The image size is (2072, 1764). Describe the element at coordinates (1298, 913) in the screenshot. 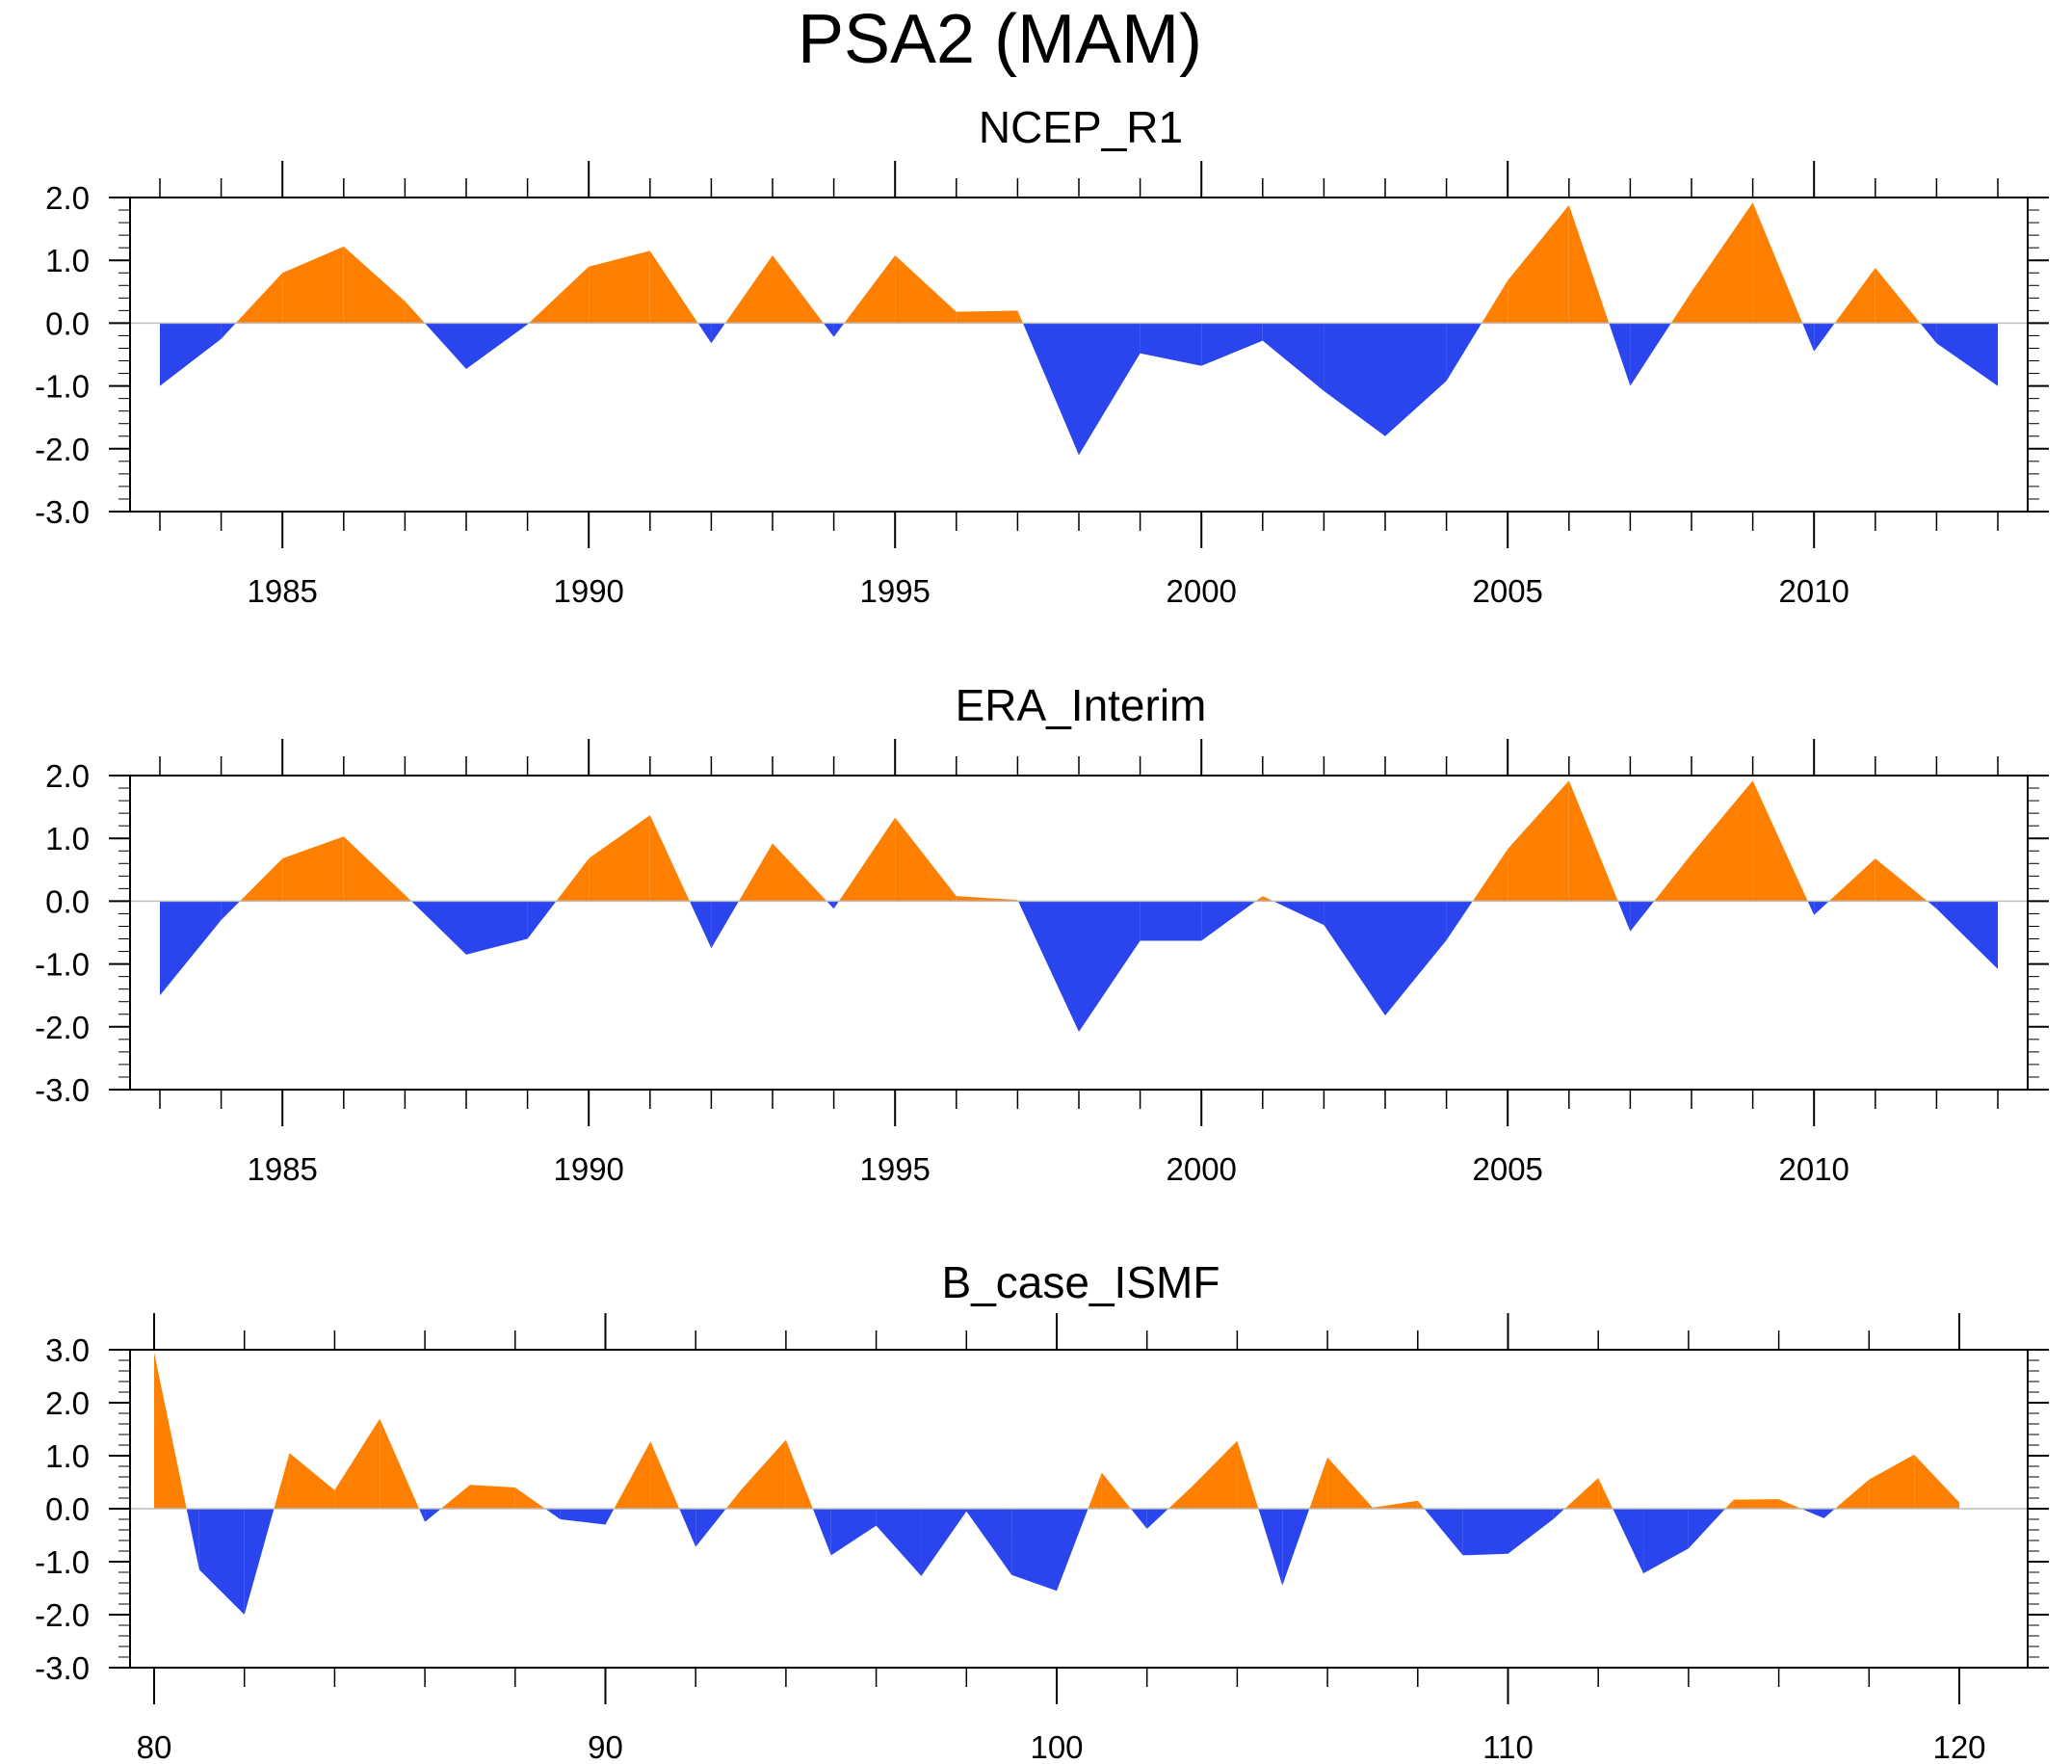

I see `negative-area-2001-2002-b` at that location.